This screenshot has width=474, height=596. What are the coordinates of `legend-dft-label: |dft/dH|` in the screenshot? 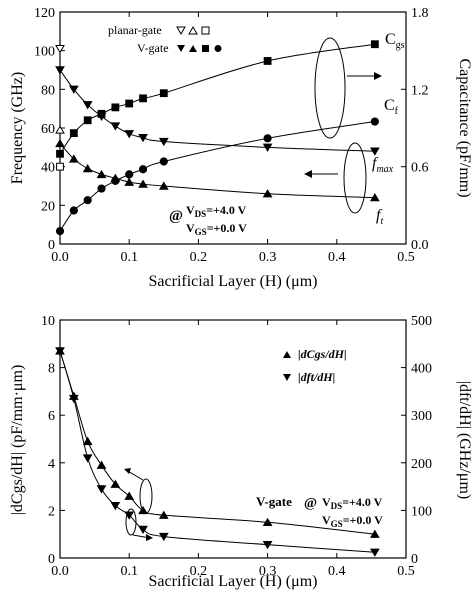 It's located at (316, 377).